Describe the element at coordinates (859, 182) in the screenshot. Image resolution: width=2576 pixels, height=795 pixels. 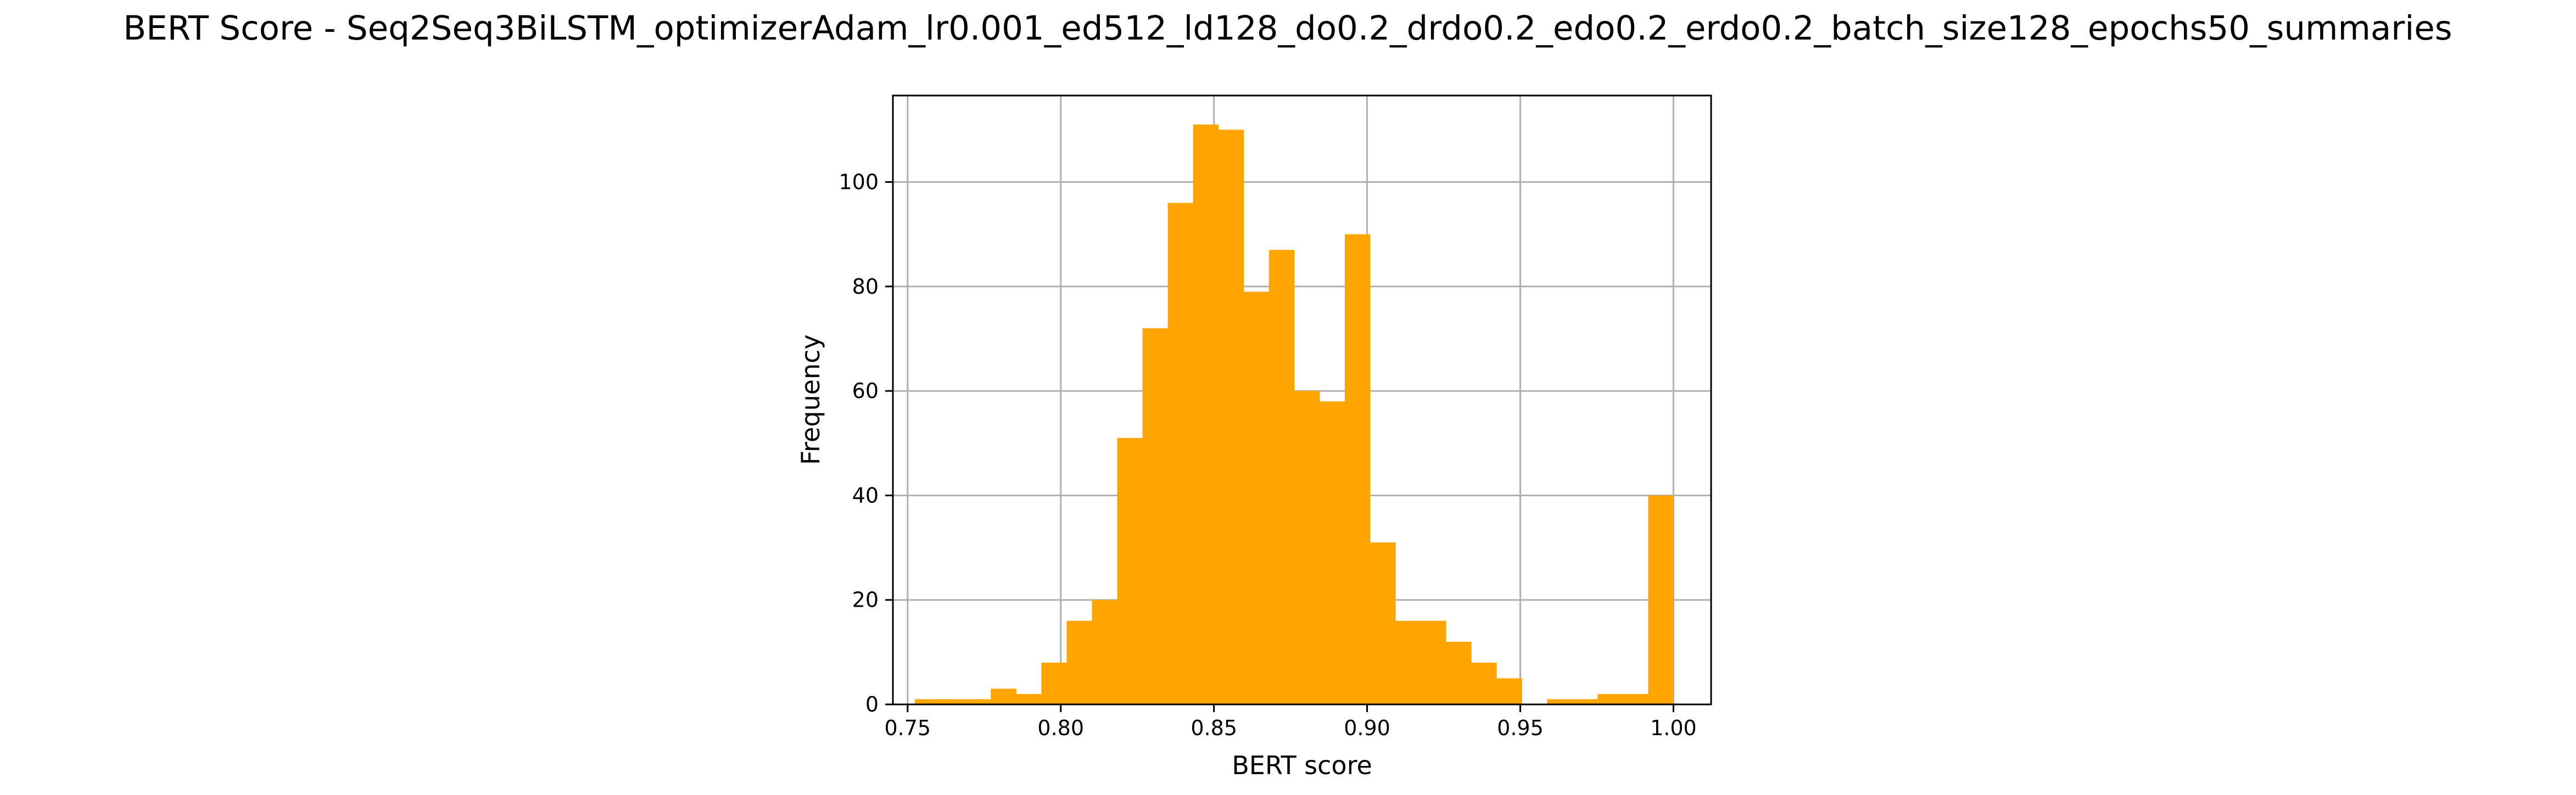
I see `y-tick-label: 100` at that location.